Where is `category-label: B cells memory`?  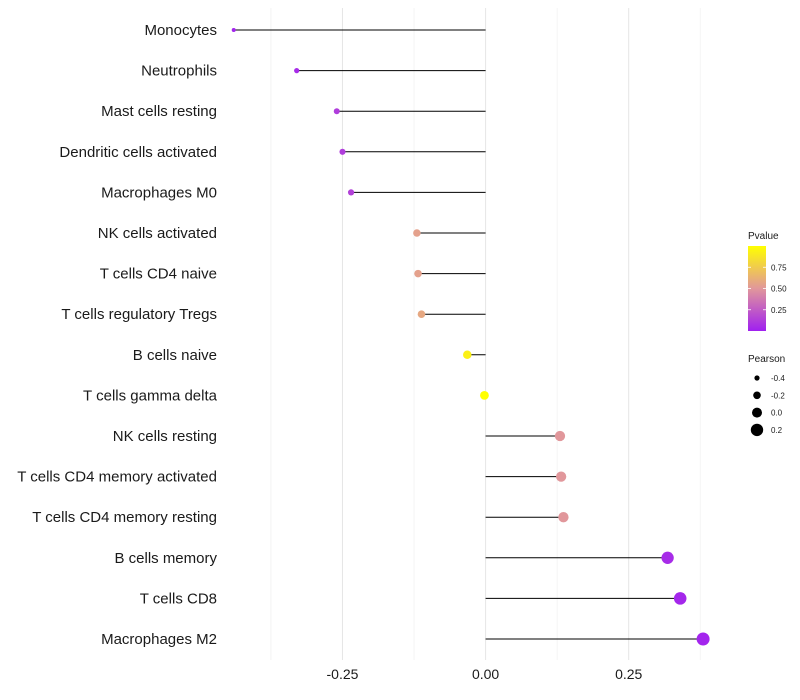
category-label: B cells memory is located at coordinates (165, 558).